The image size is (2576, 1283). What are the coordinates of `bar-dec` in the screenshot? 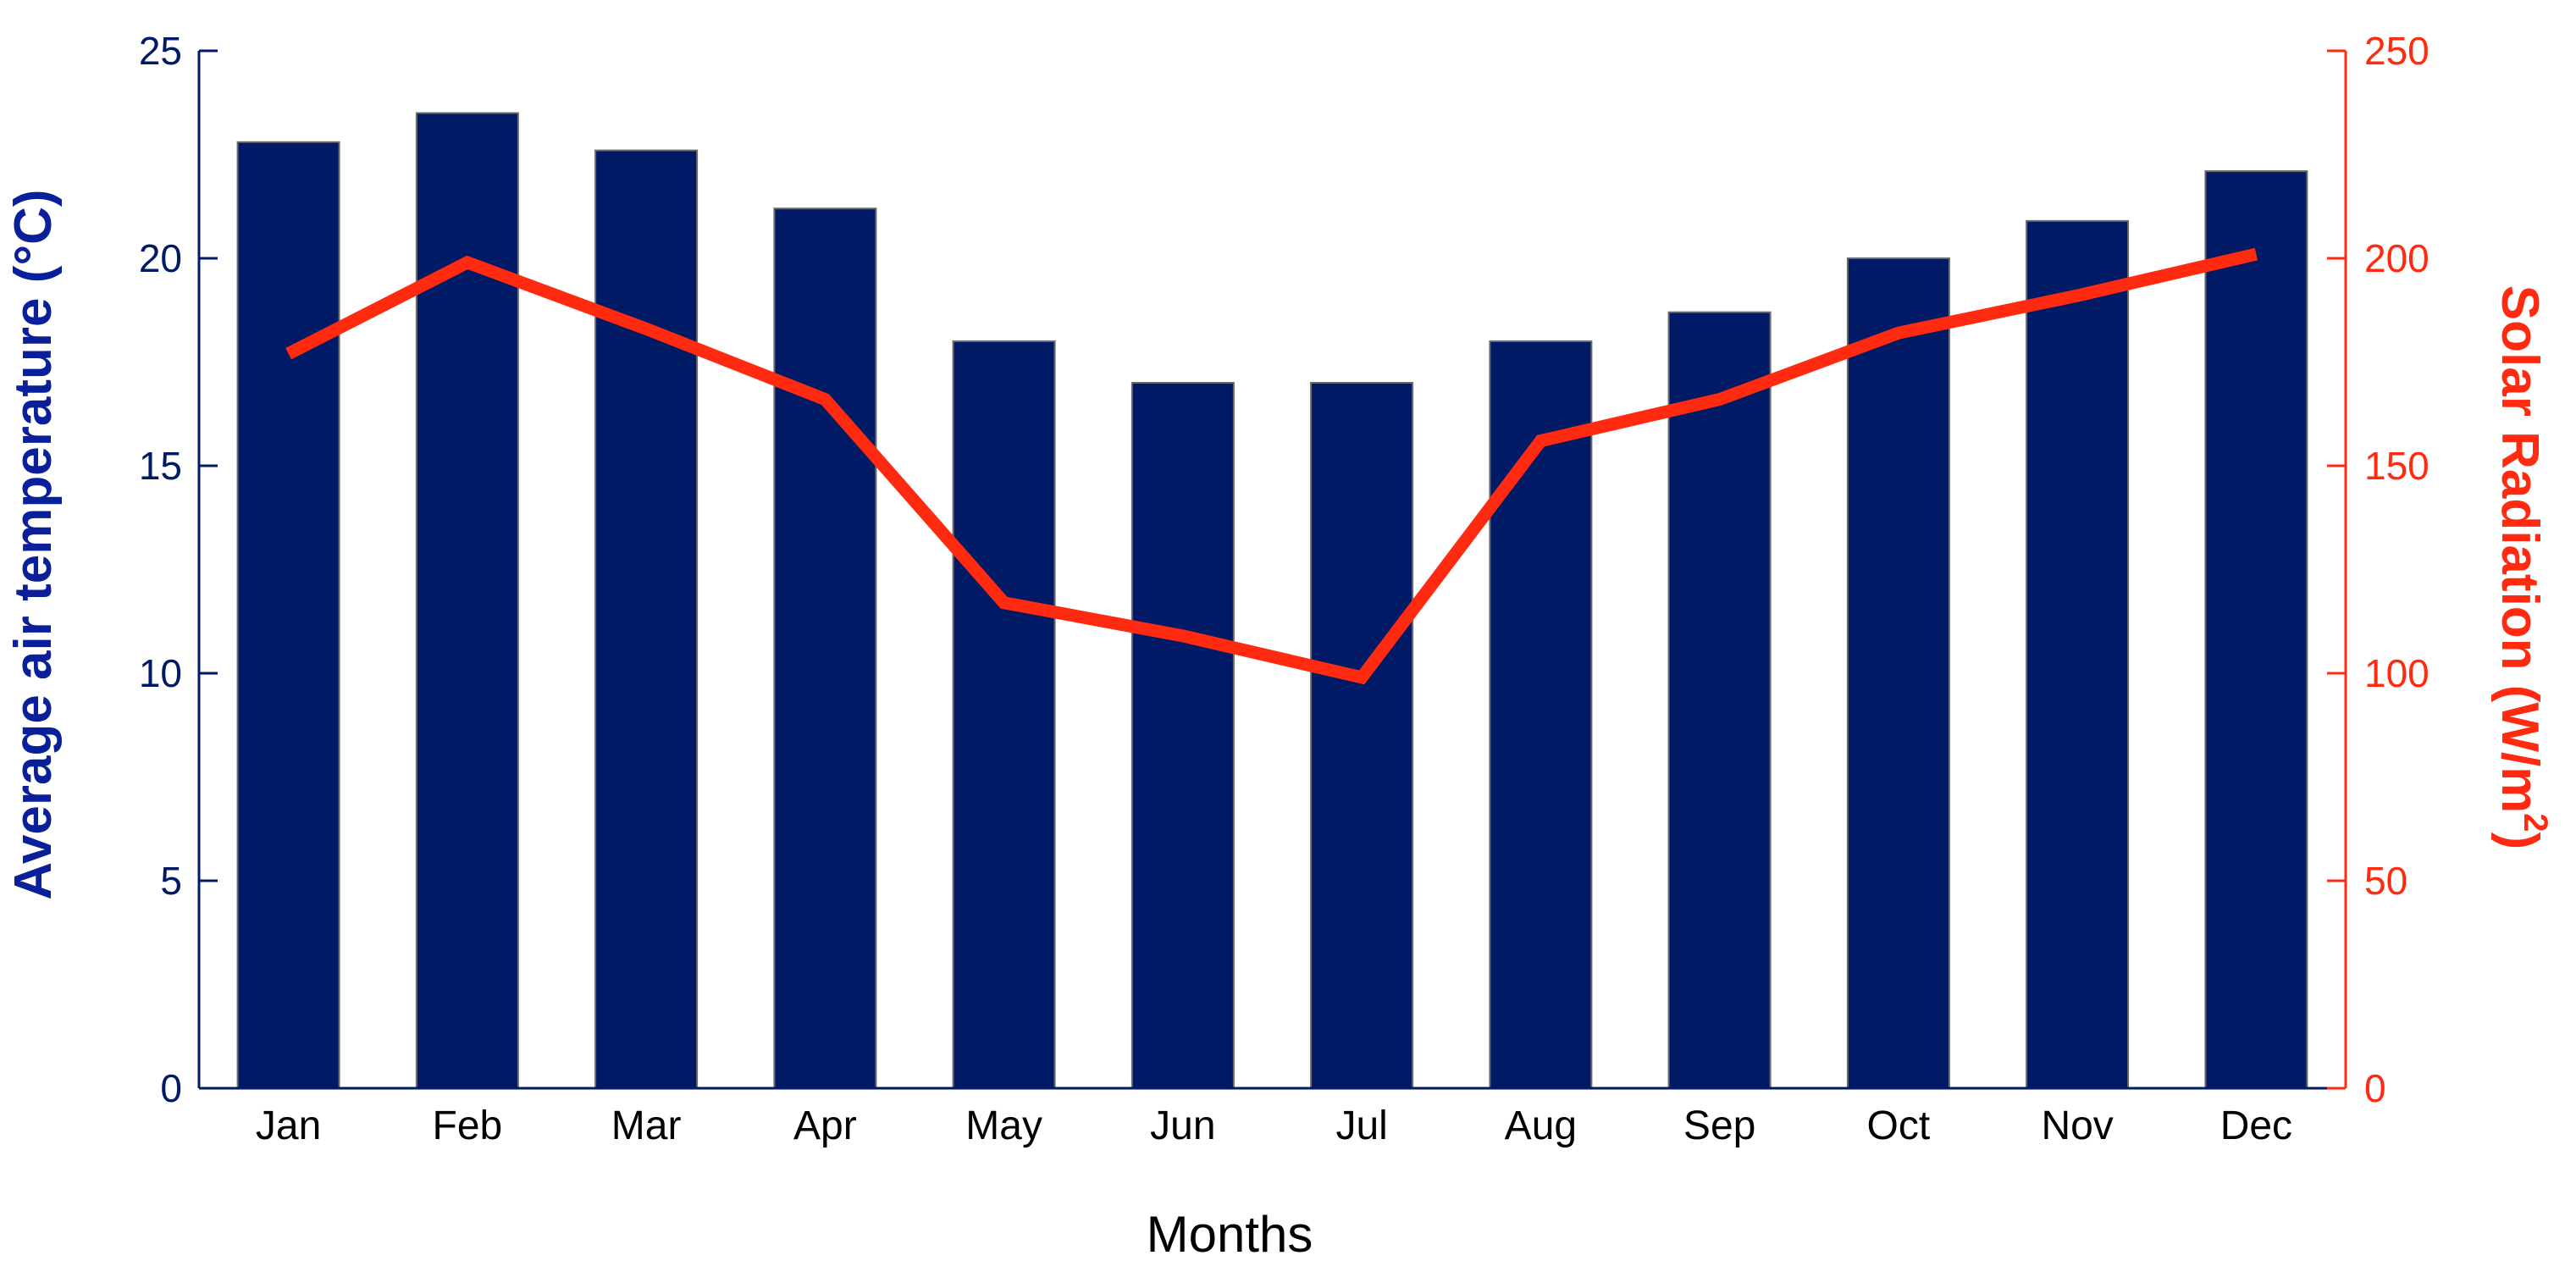 It's located at (2256, 630).